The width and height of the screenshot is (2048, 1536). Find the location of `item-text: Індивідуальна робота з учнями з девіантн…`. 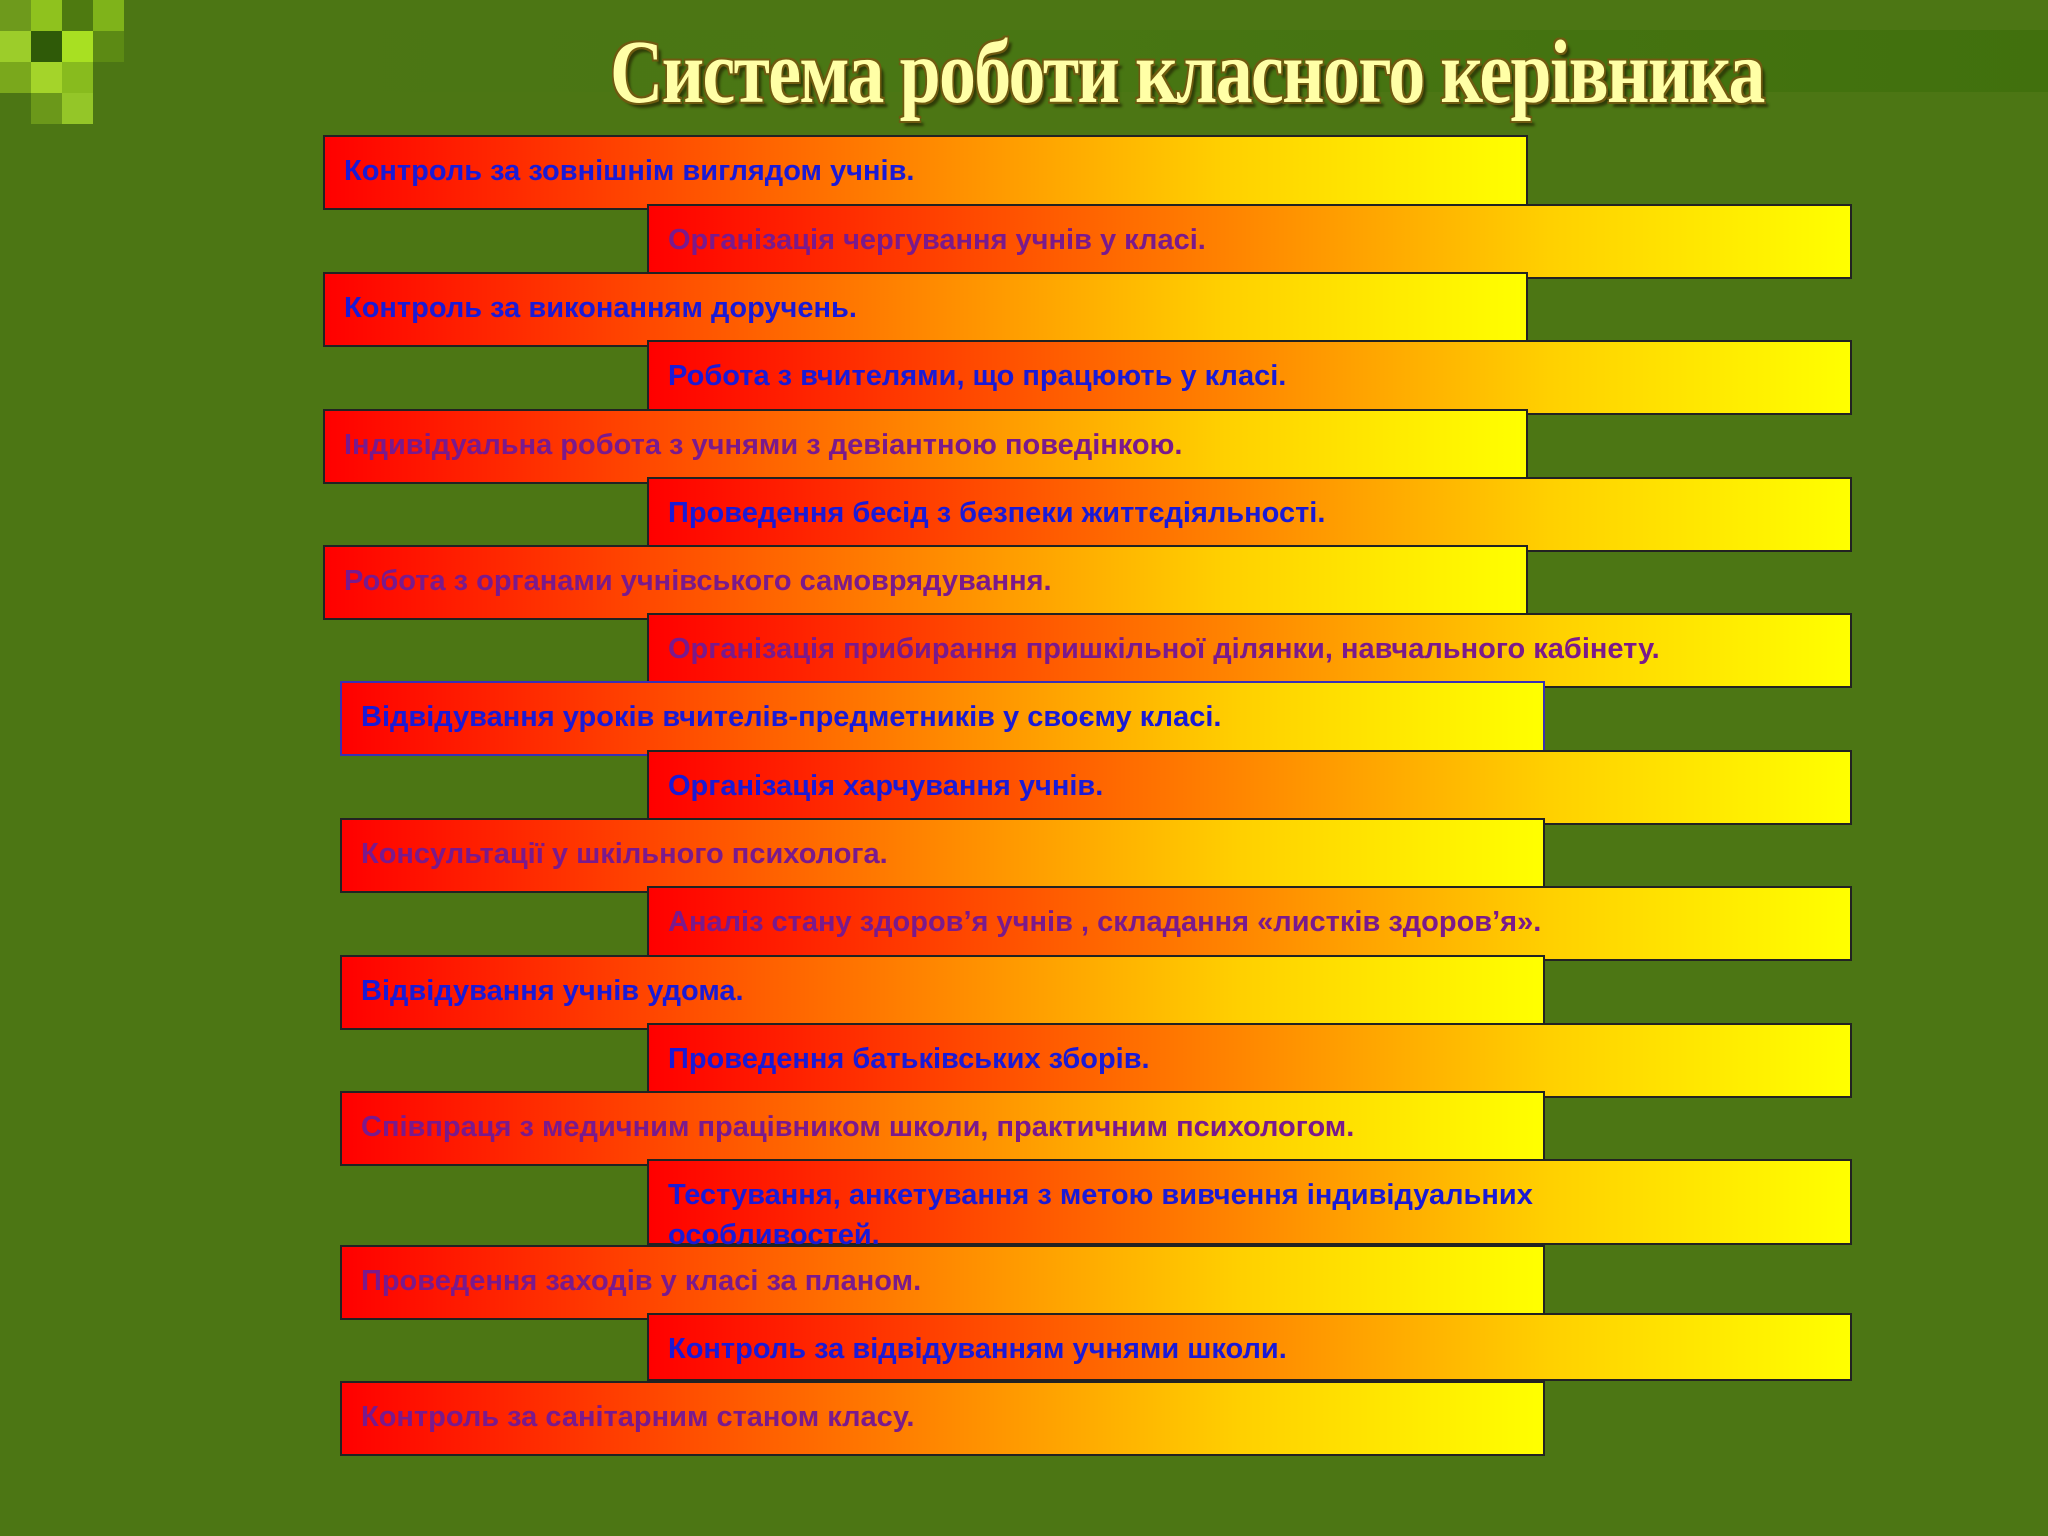

item-text: Індивідуальна робота з учнями з девіантн… is located at coordinates (763, 445).